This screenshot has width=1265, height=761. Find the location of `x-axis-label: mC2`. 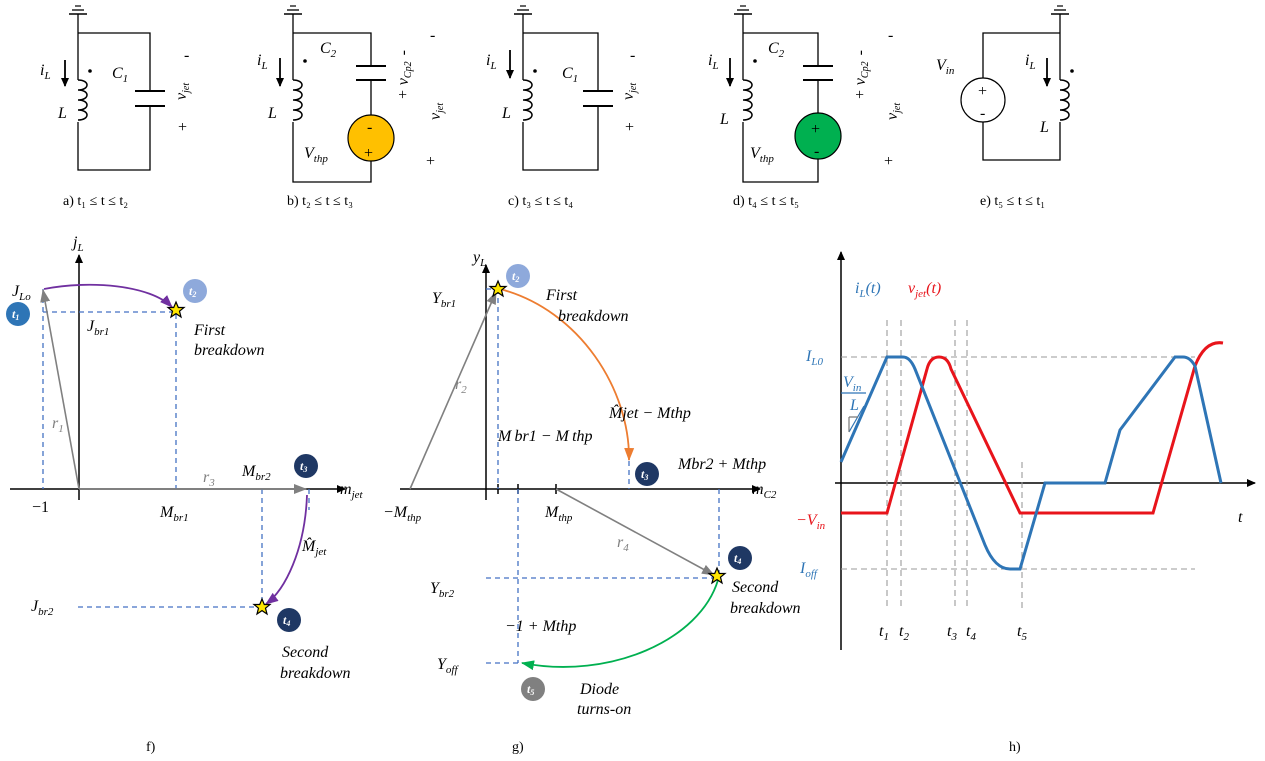

x-axis-label: mC2 is located at coordinates (764, 491).